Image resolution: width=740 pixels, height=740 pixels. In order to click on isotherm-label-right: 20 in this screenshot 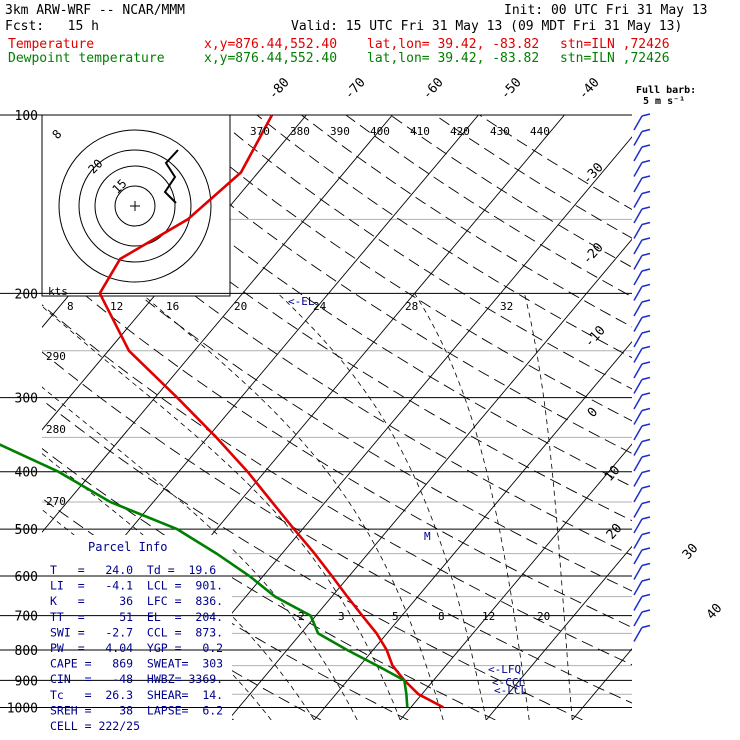, I will do `click(615, 532)`.